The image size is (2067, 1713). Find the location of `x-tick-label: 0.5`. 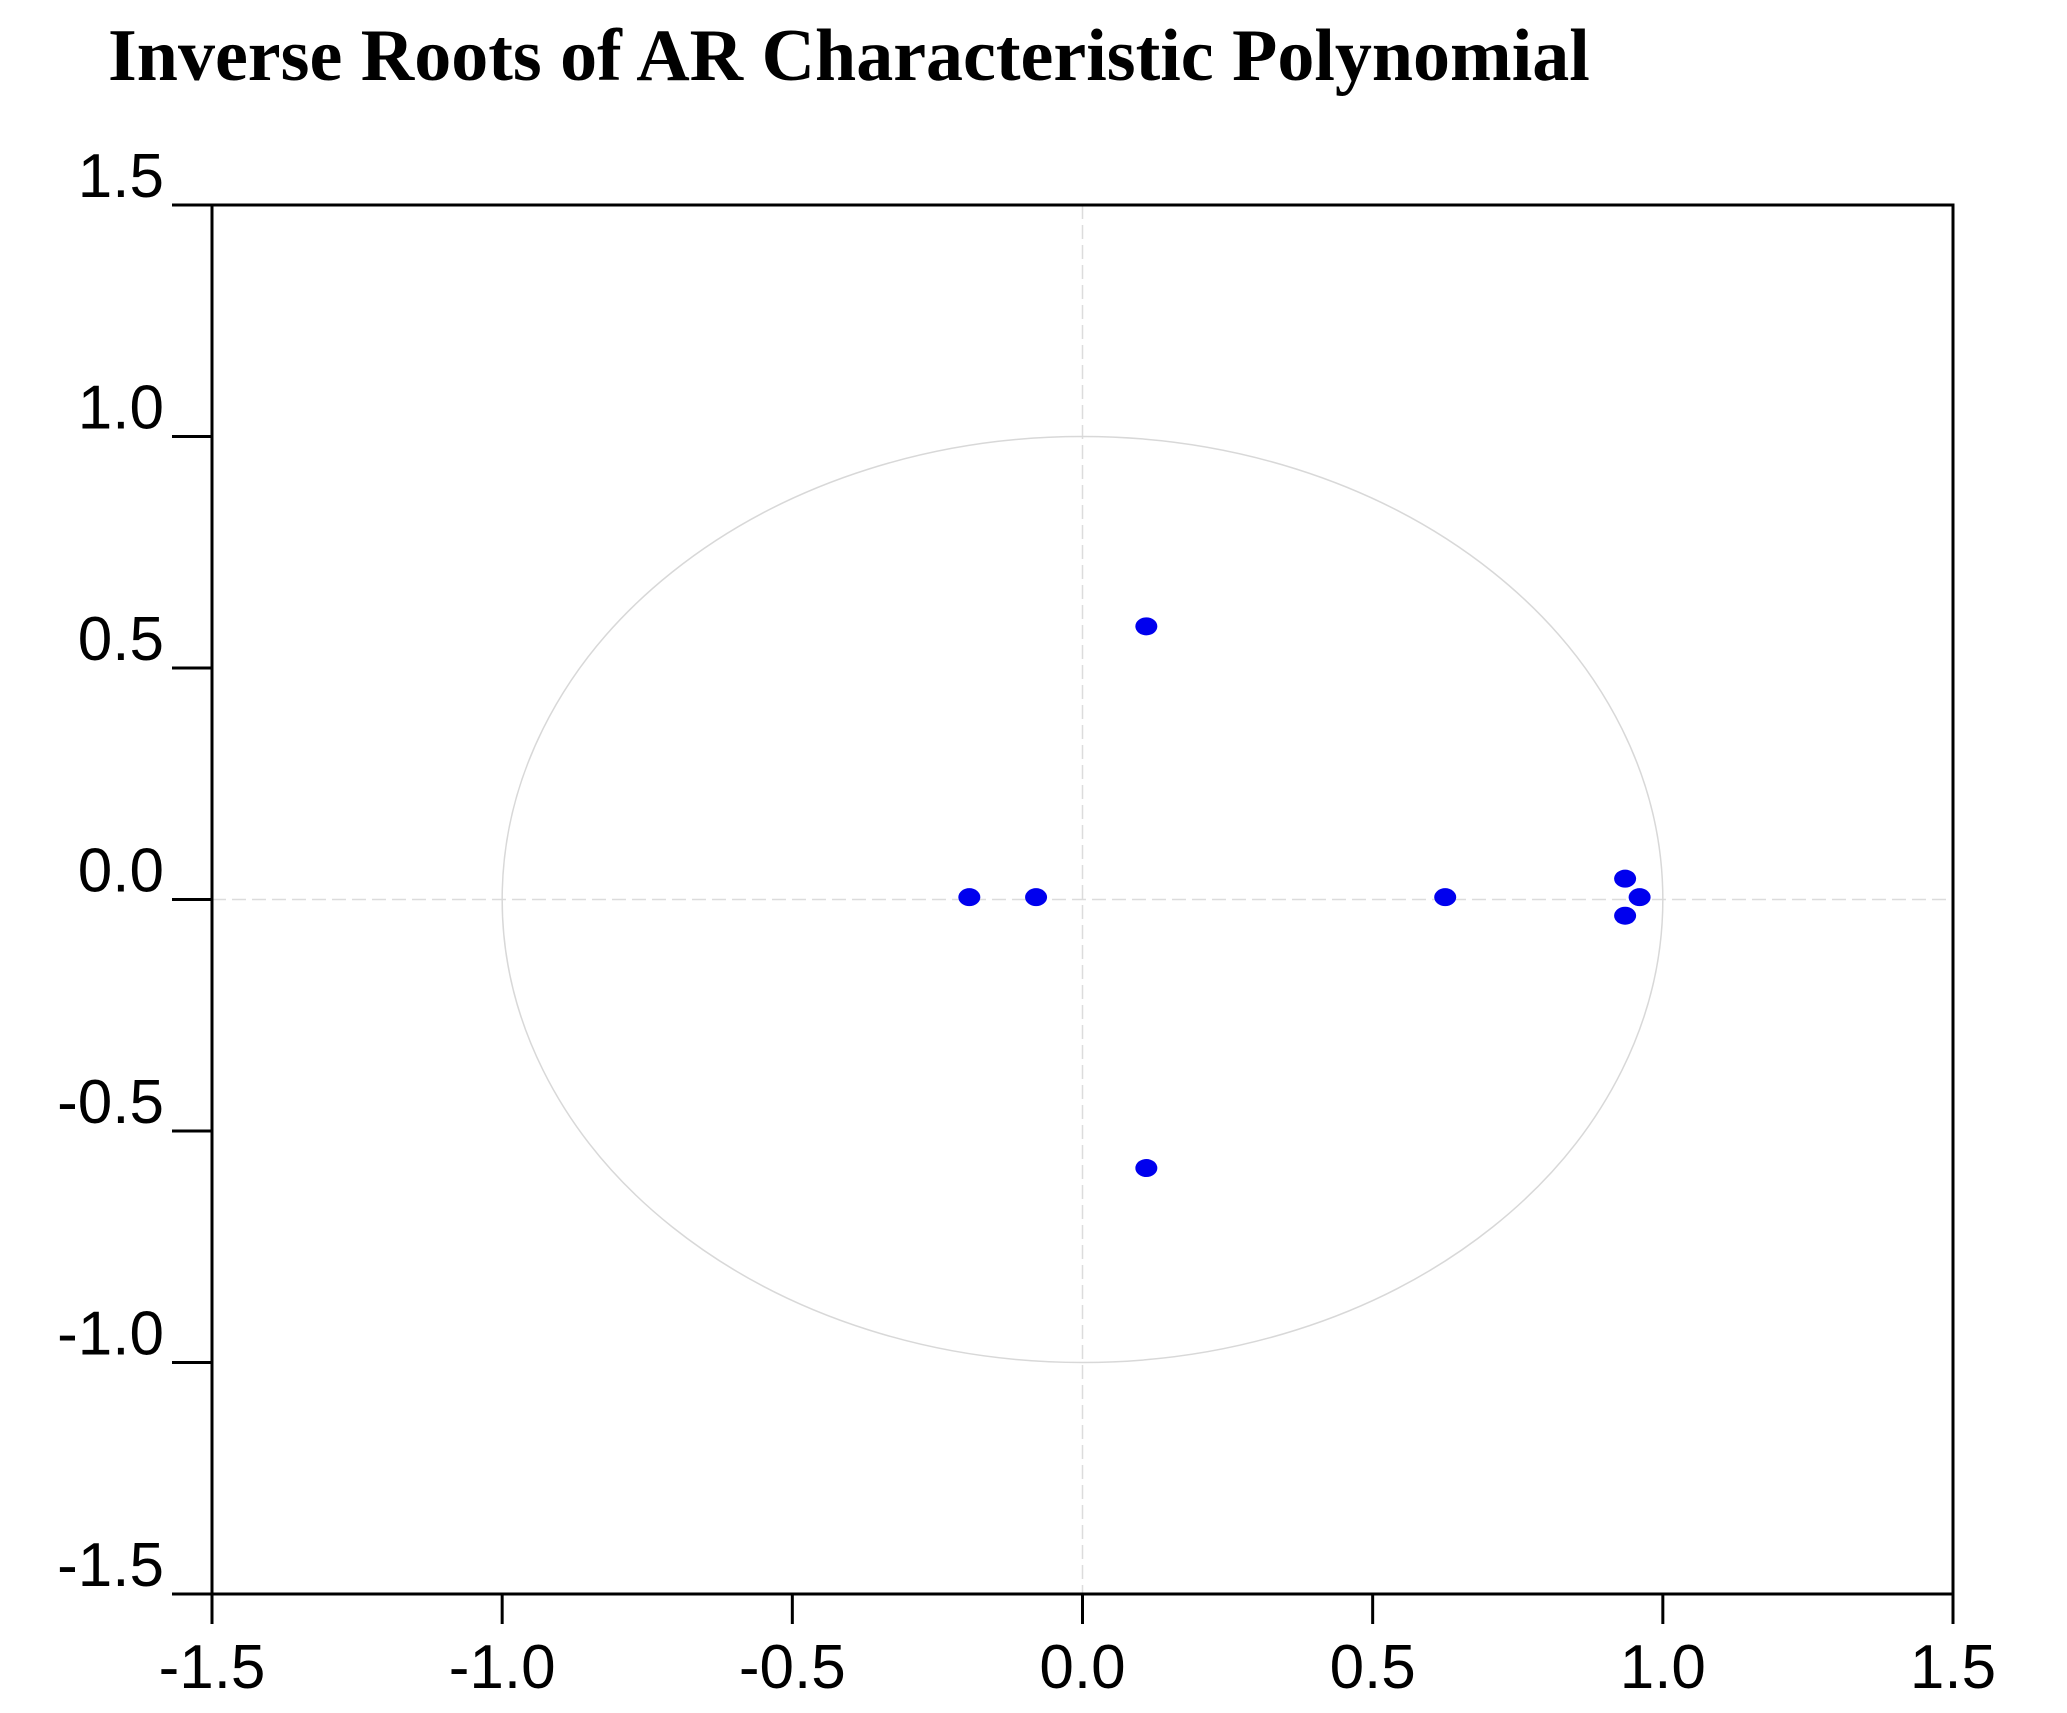

x-tick-label: 0.5 is located at coordinates (1373, 1667).